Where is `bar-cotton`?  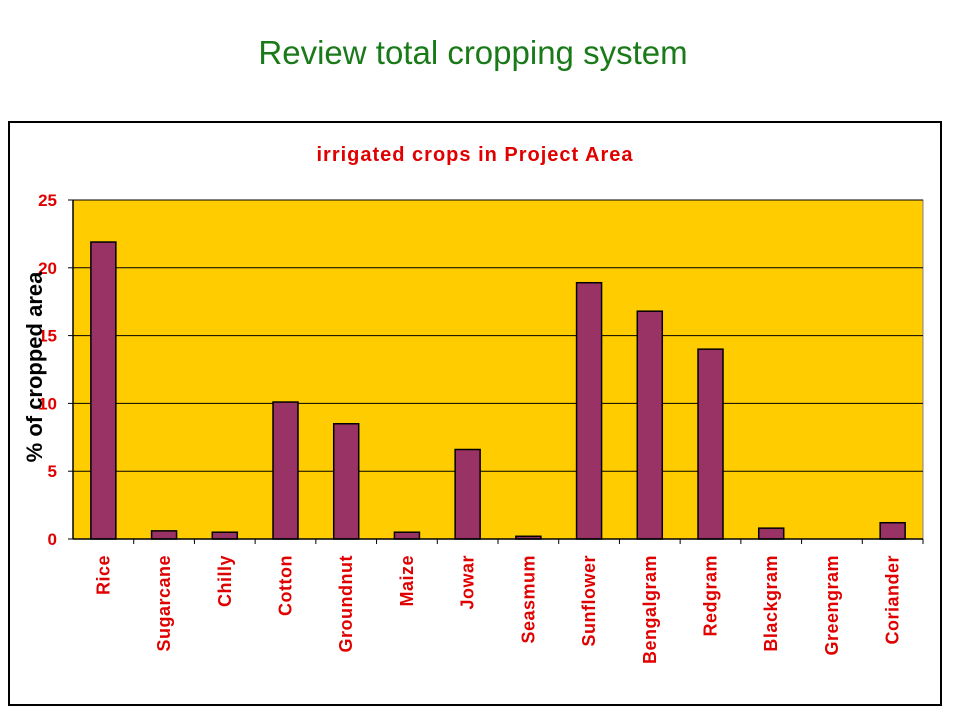 bar-cotton is located at coordinates (285, 470).